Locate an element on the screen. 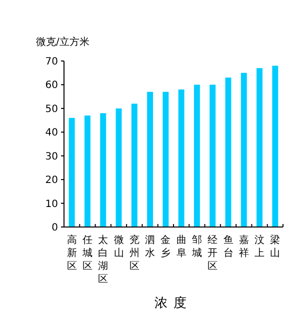 The image size is (308, 322). y-tick-label: 40 is located at coordinates (51, 133).